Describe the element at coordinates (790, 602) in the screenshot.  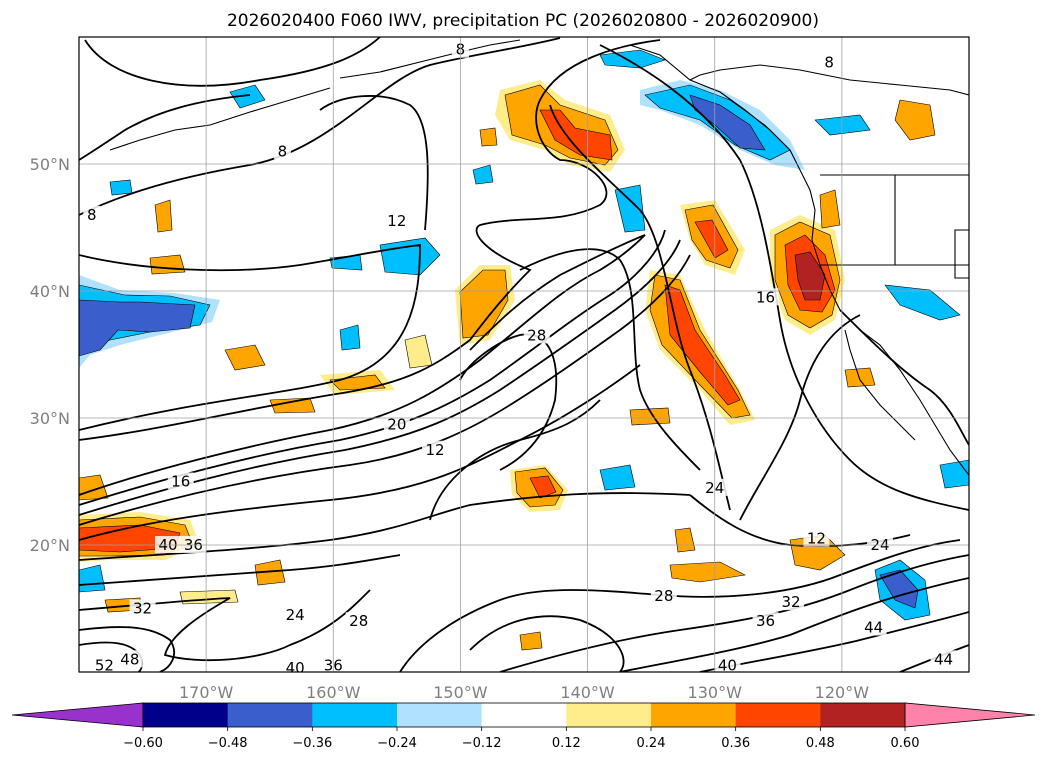
I see `contour-label: 32` at that location.